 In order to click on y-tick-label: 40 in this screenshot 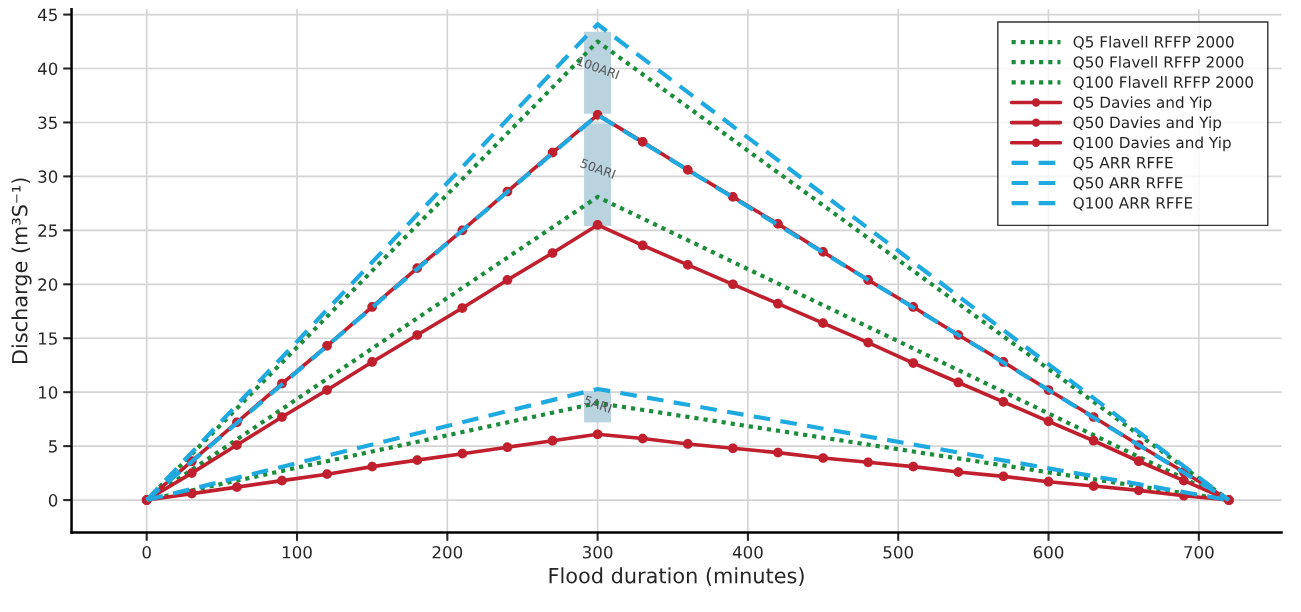, I will do `click(47, 69)`.